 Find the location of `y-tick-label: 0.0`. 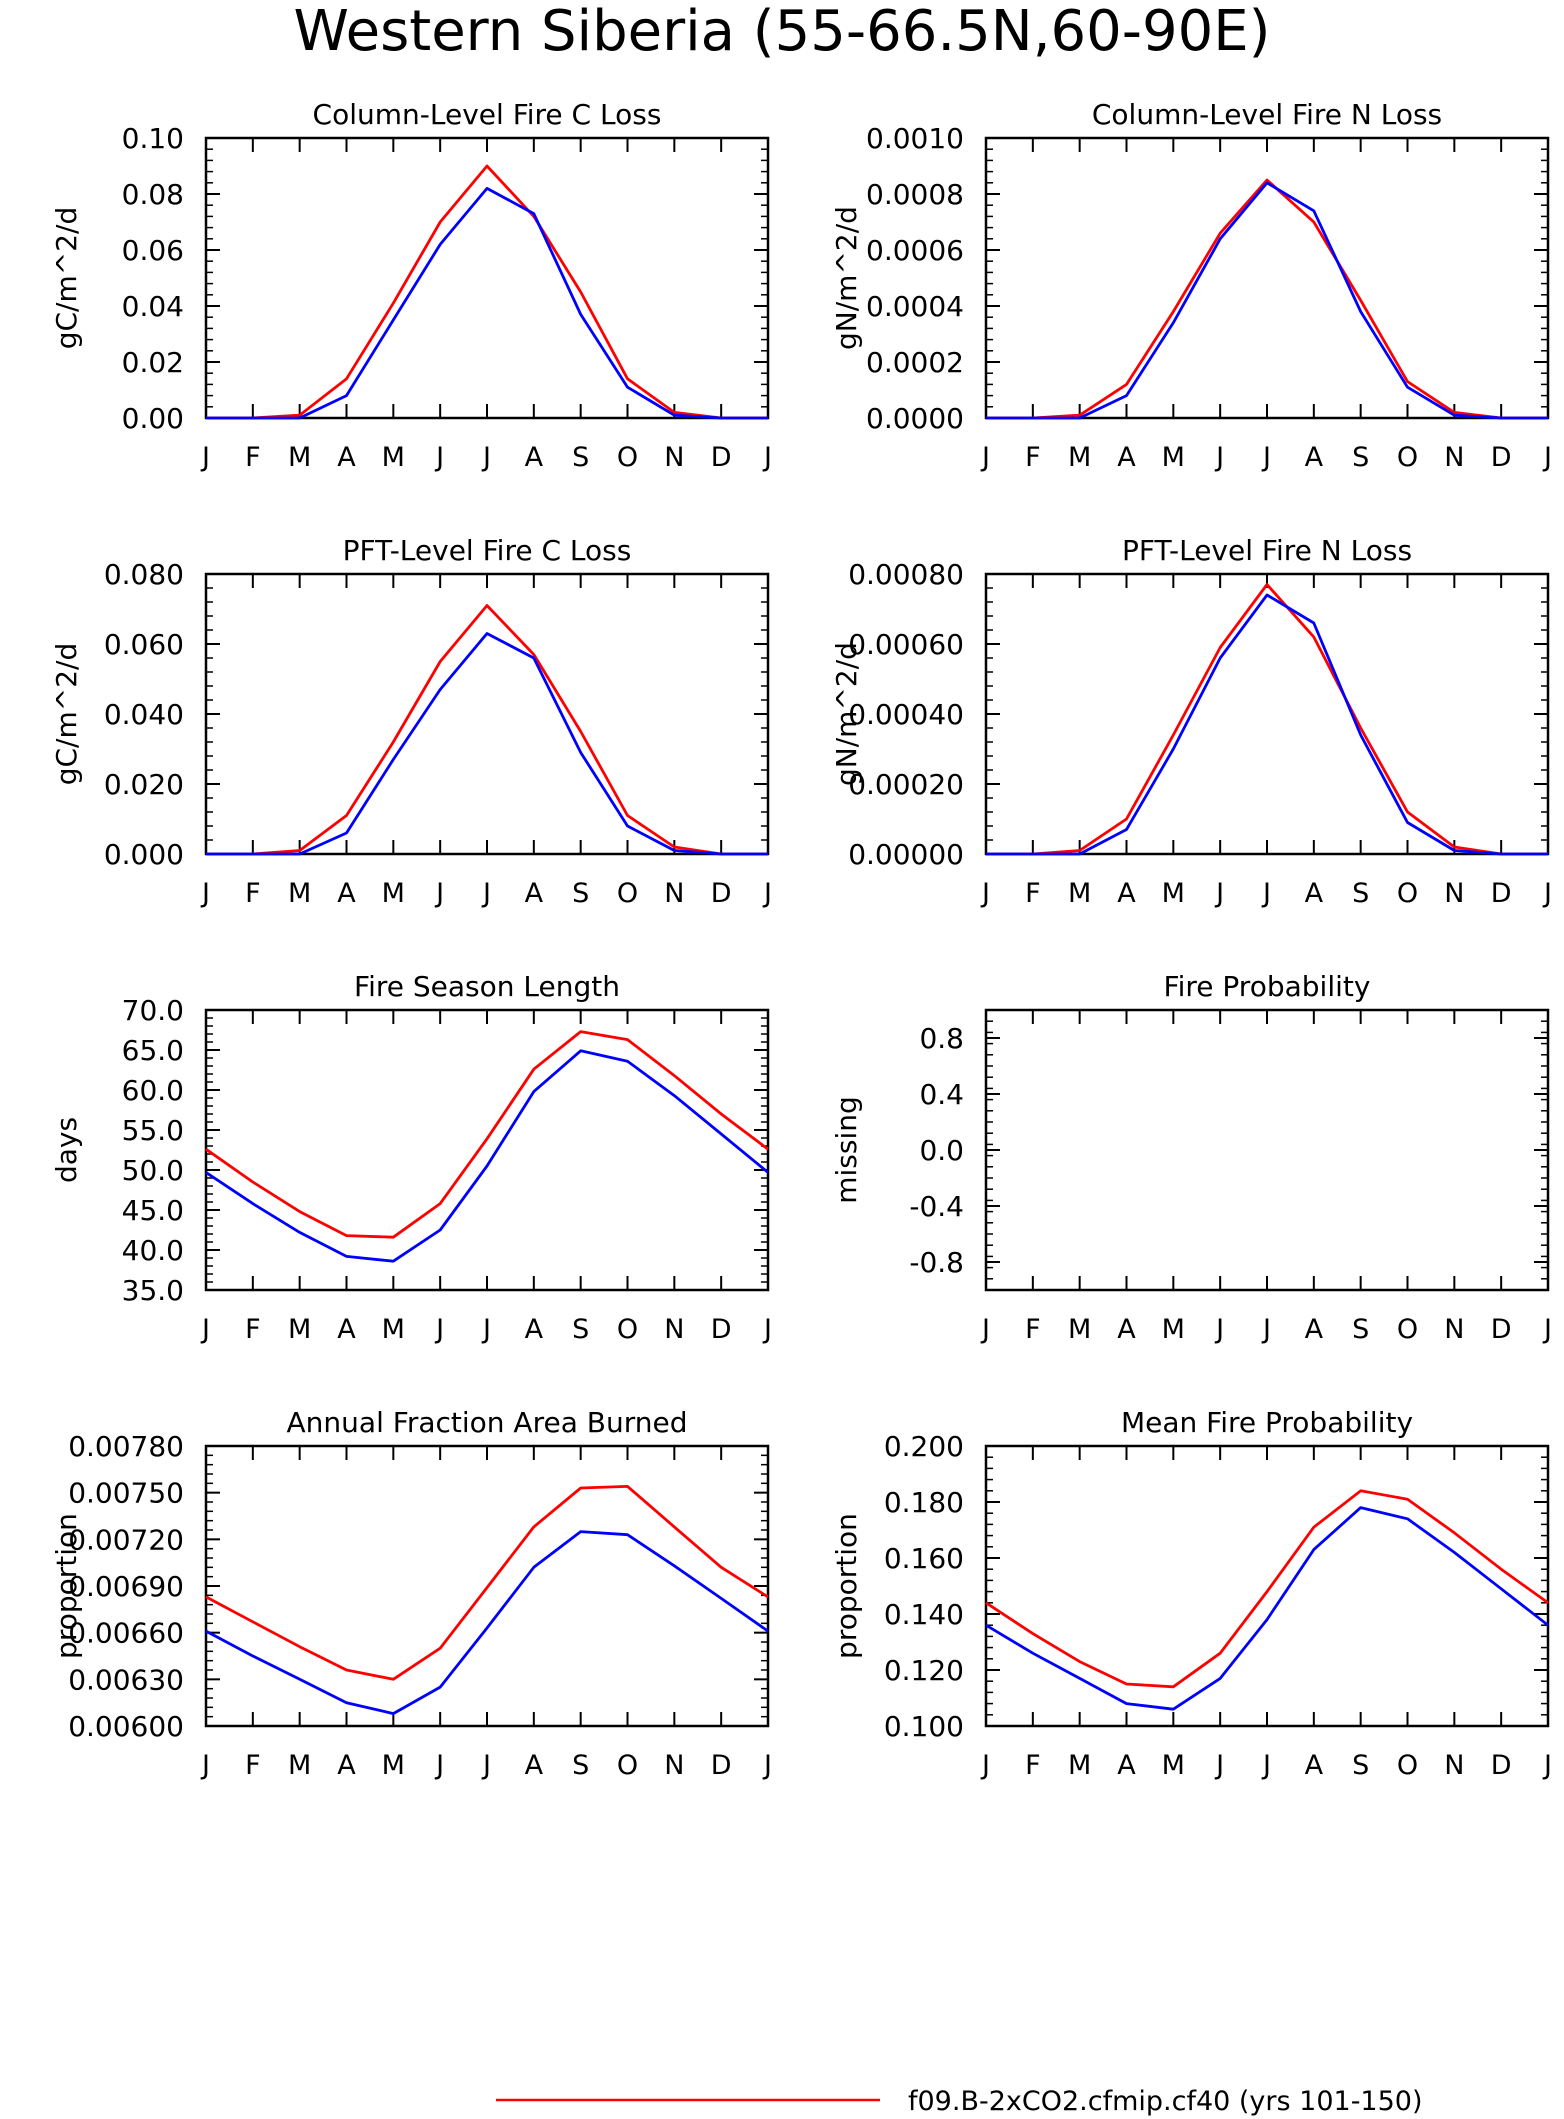

y-tick-label: 0.0 is located at coordinates (941, 1150).